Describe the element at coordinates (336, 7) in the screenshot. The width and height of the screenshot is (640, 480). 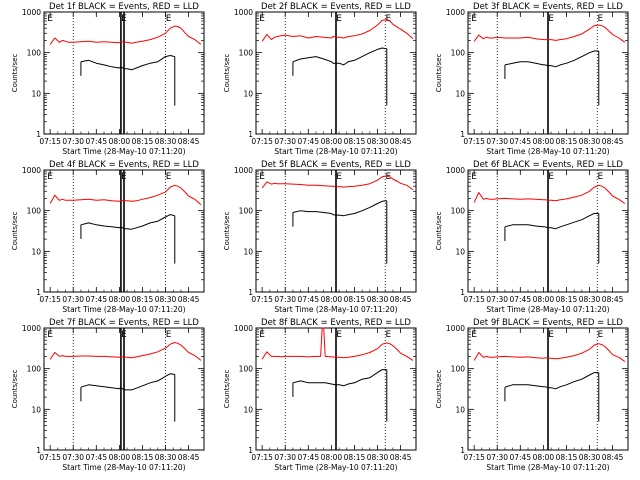
I see `panel-title: Det 2f BLACK = Events, RED = LLD` at that location.